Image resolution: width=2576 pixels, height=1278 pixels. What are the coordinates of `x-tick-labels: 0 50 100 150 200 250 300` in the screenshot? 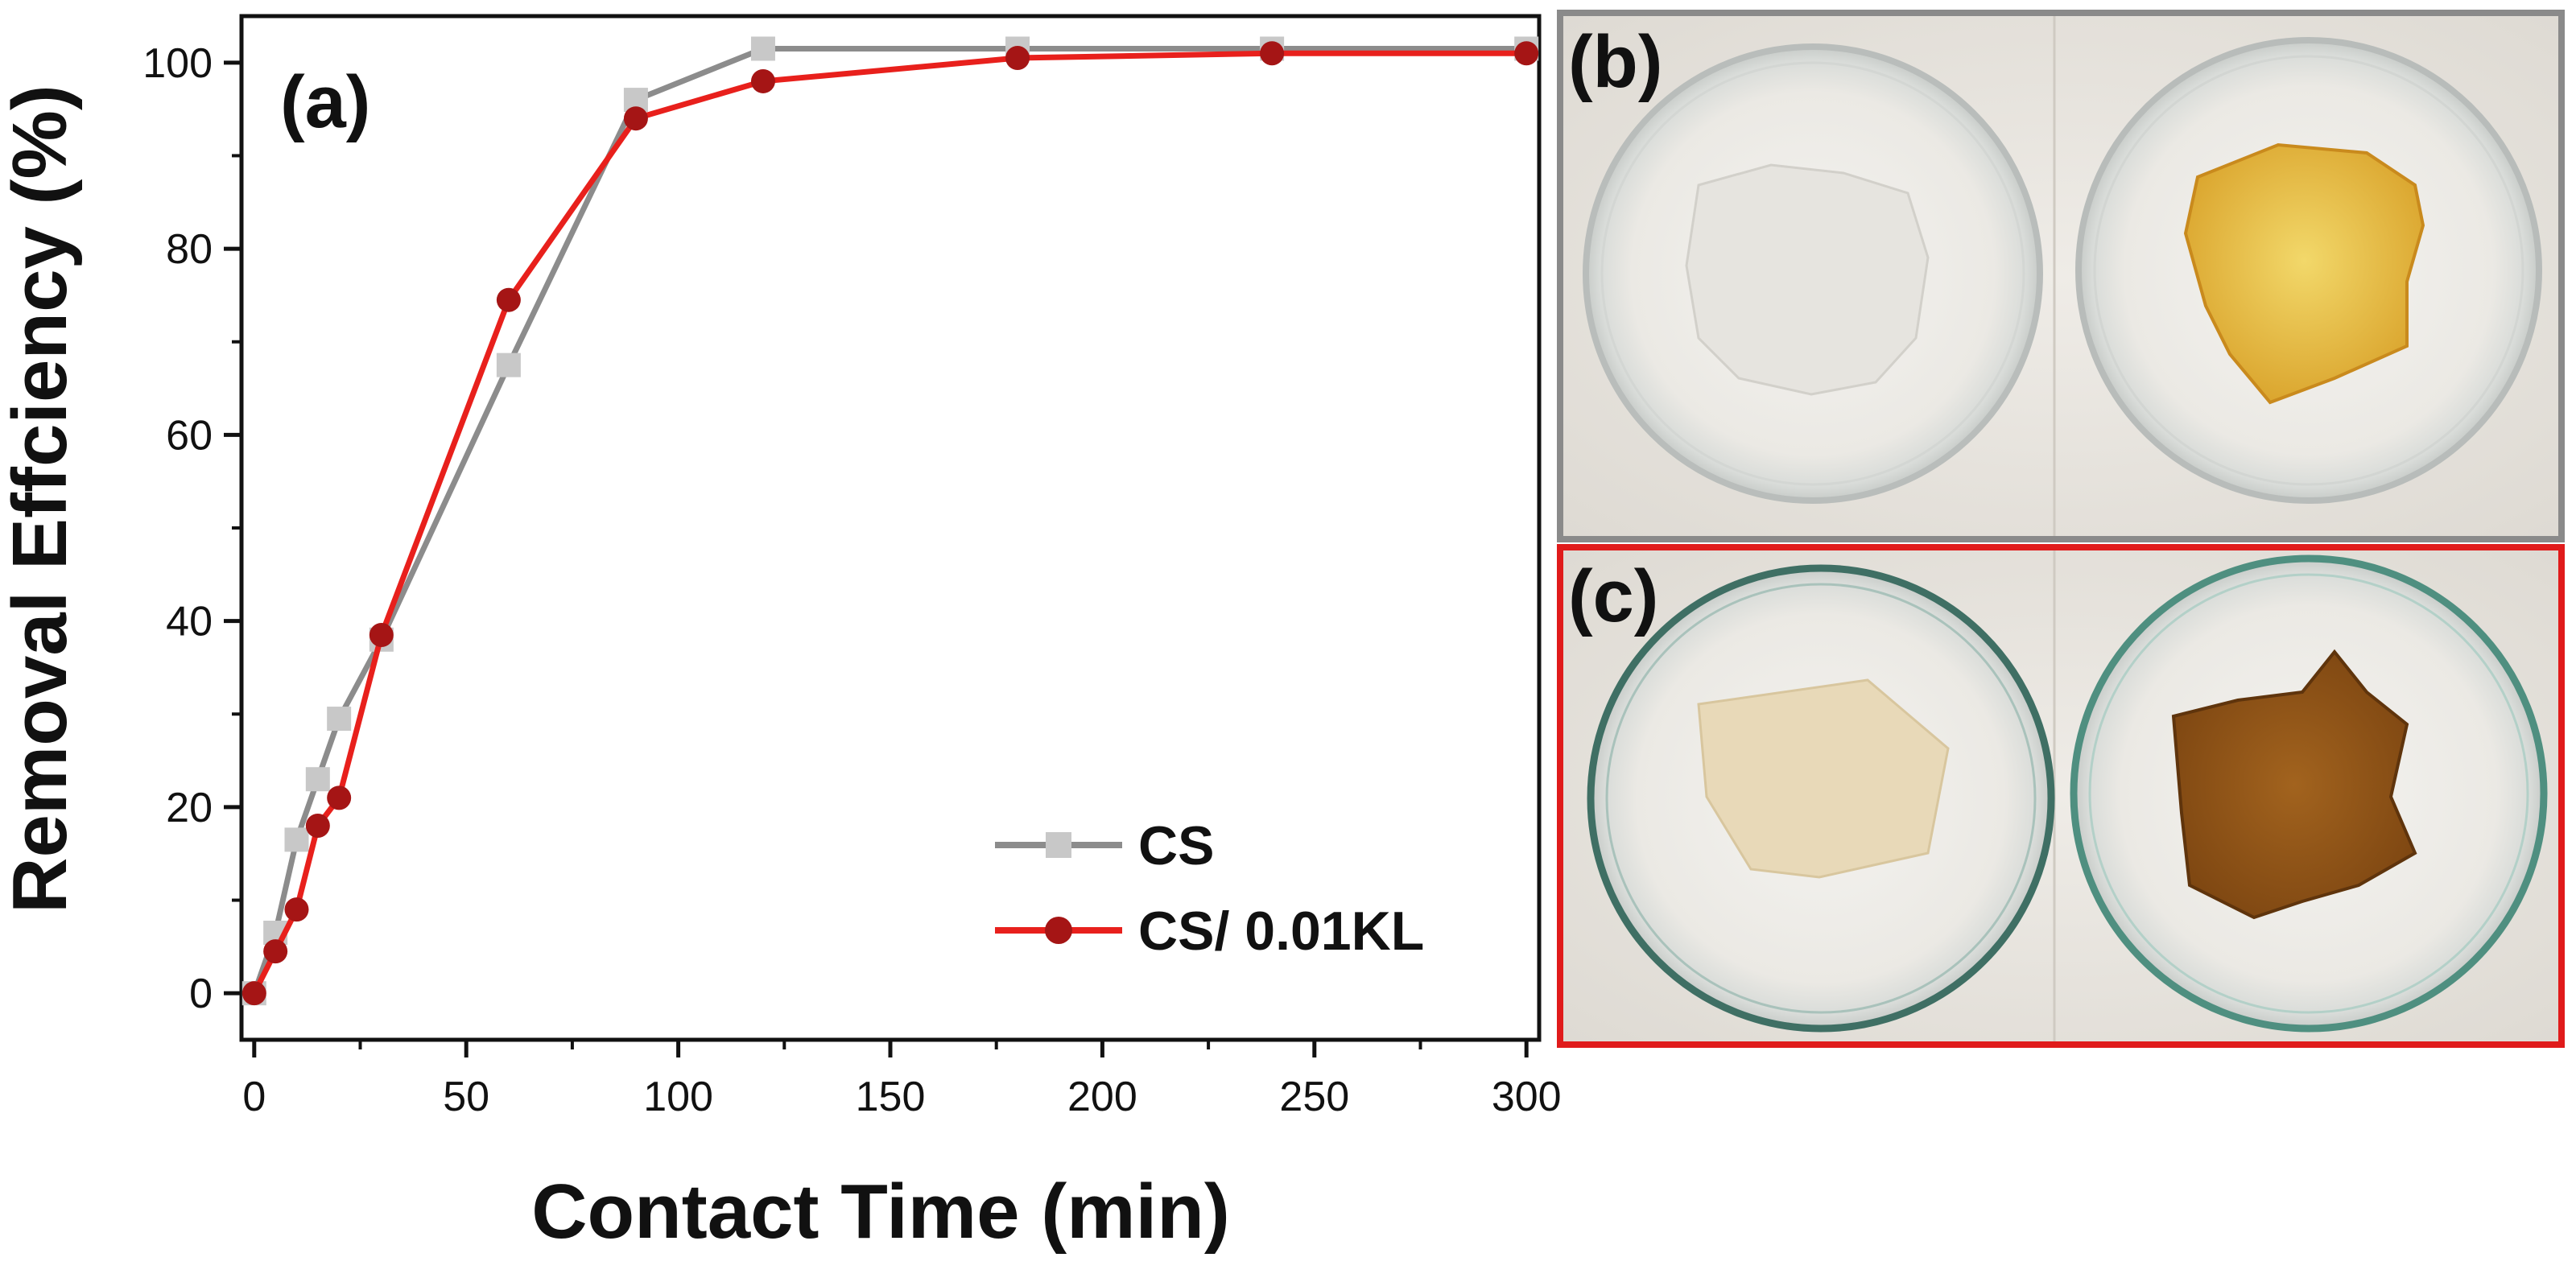 It's located at (901, 1097).